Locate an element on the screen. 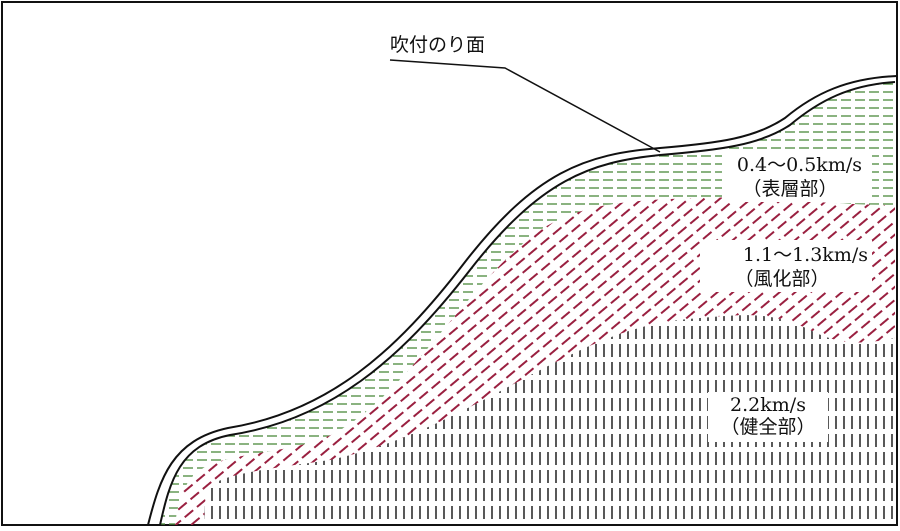  layer-velocity: 0.4～0.5km/s is located at coordinates (799, 165).